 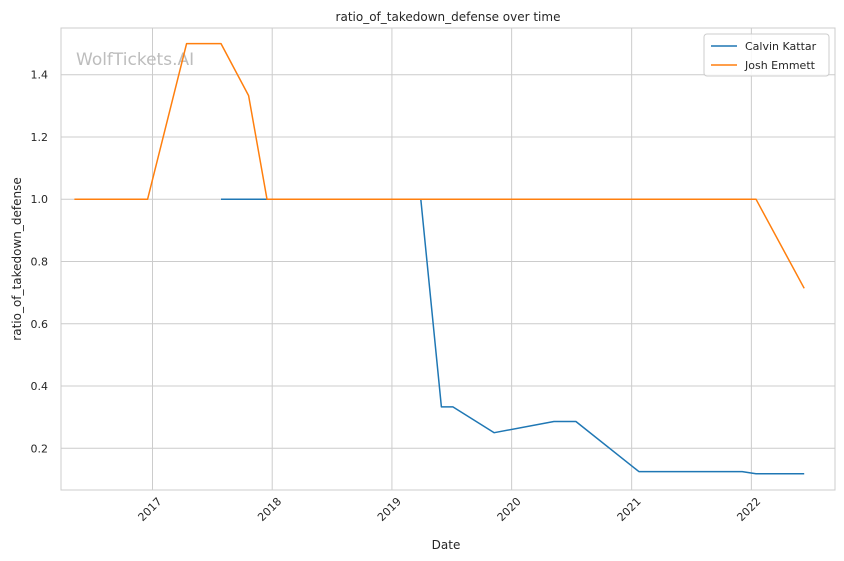 I want to click on legend-label-calvin-kattar: Calvin Kattar, so click(x=781, y=46).